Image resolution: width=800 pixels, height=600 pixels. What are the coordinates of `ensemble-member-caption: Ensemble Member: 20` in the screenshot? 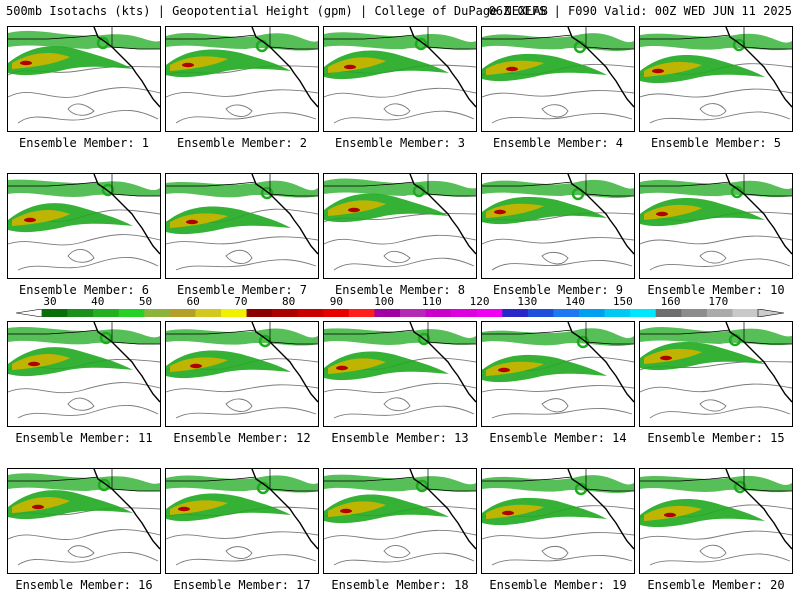 It's located at (716, 585).